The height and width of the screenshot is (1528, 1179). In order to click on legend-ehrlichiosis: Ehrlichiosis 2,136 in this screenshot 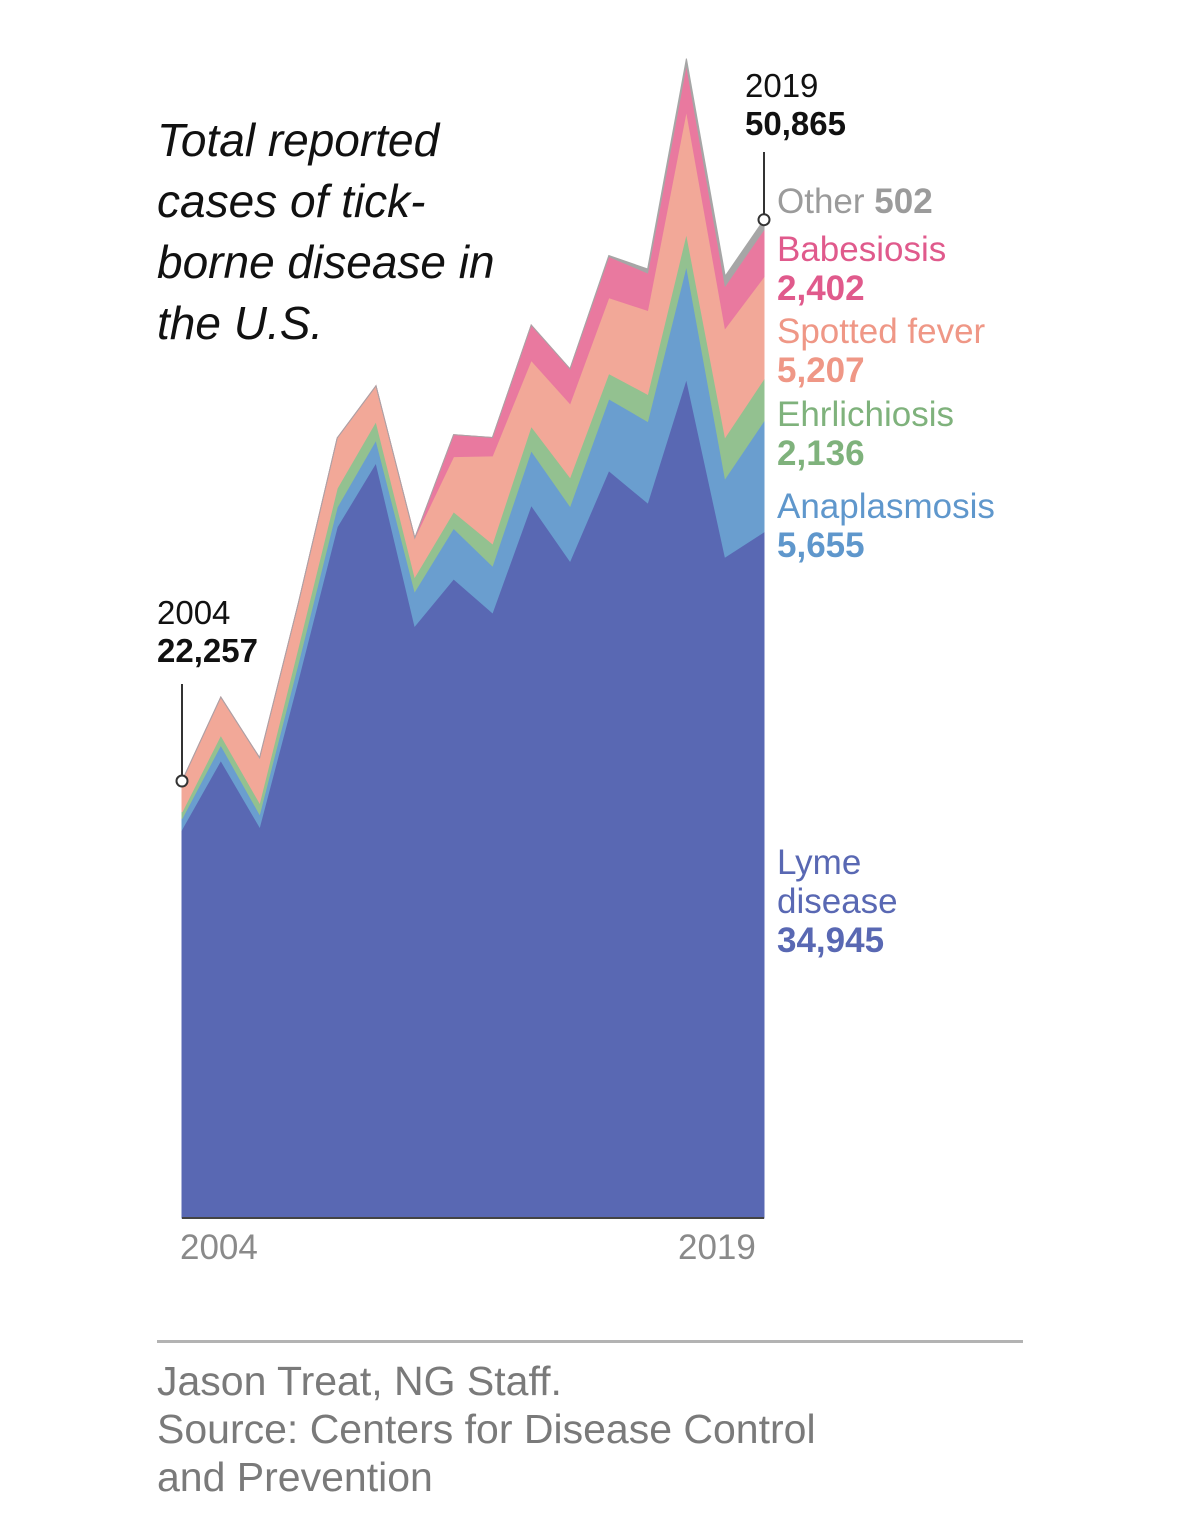, I will do `click(865, 434)`.